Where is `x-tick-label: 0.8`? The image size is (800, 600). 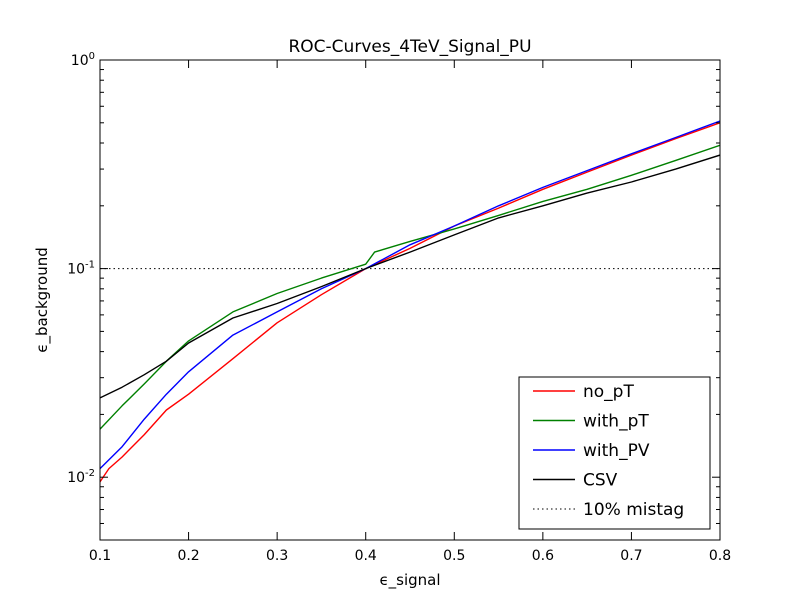 x-tick-label: 0.8 is located at coordinates (720, 556).